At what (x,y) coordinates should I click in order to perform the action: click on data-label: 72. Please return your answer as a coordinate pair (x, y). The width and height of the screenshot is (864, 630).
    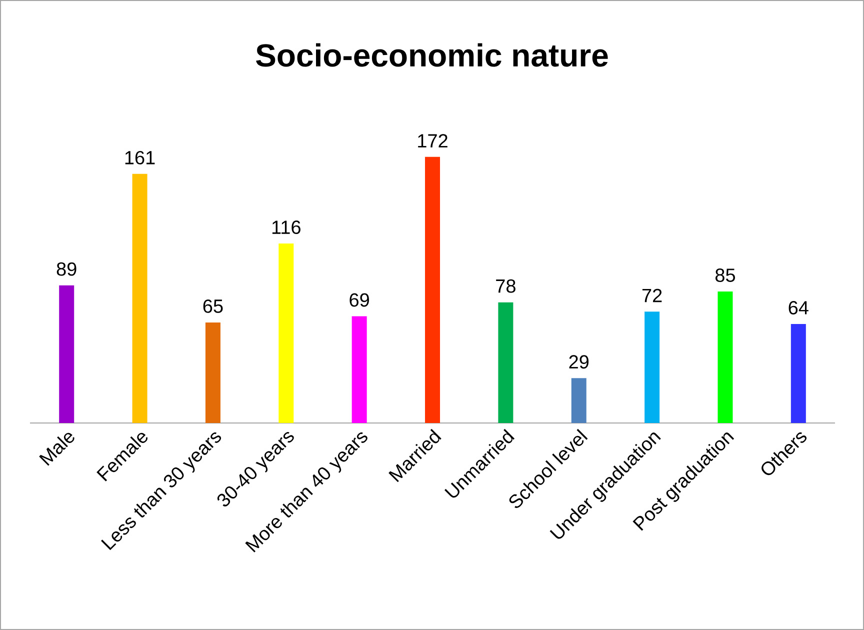
    Looking at the image, I should click on (652, 295).